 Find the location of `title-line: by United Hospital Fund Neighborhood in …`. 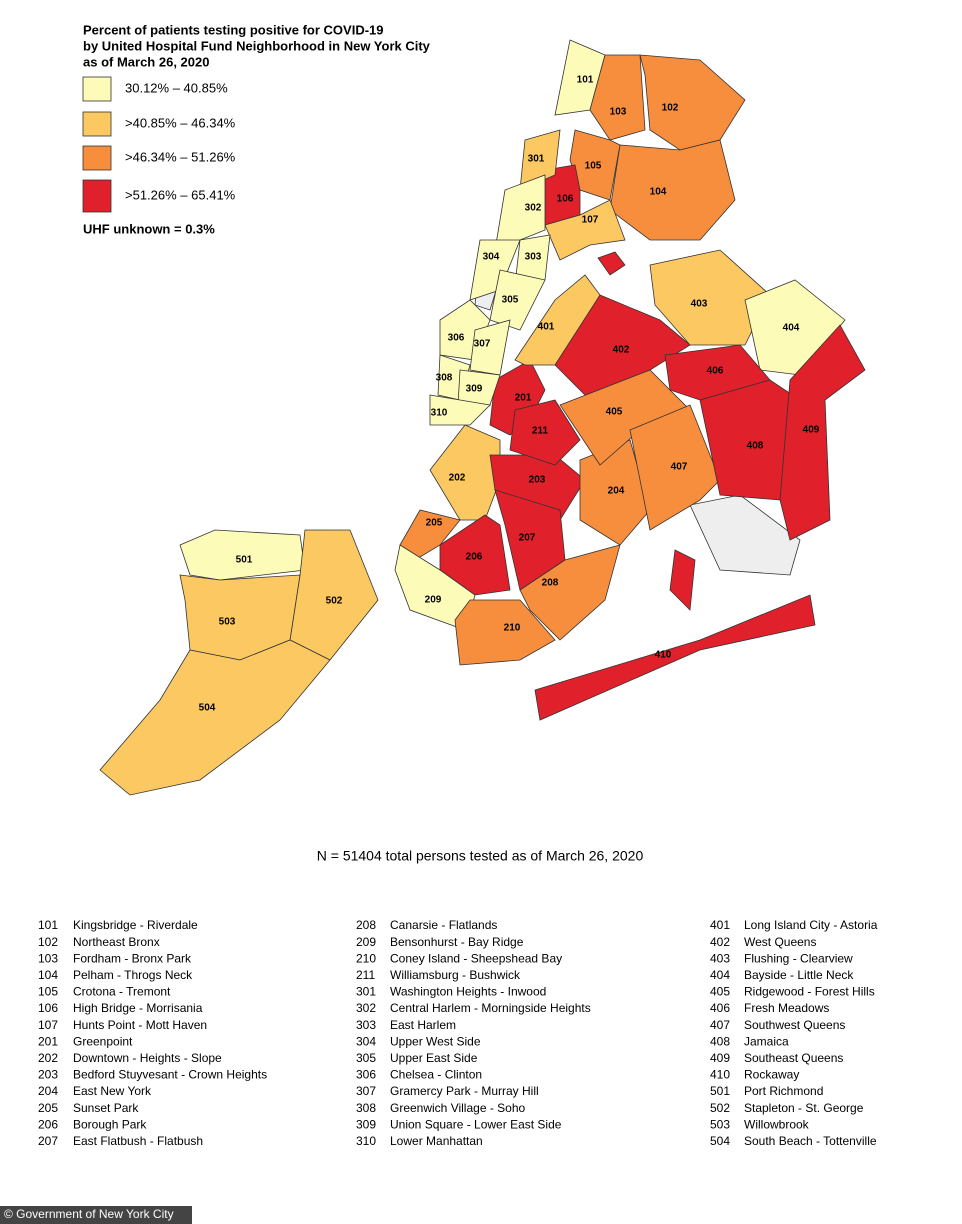

title-line: by United Hospital Fund Neighborhood in … is located at coordinates (257, 45).